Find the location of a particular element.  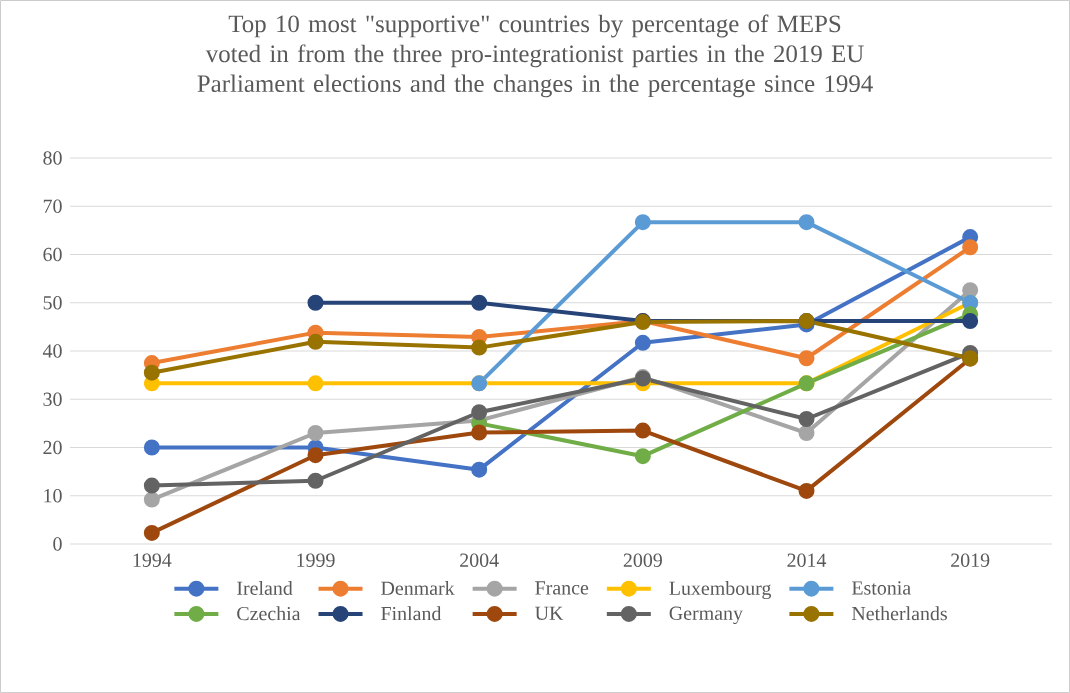

legend-label: France is located at coordinates (562, 588).